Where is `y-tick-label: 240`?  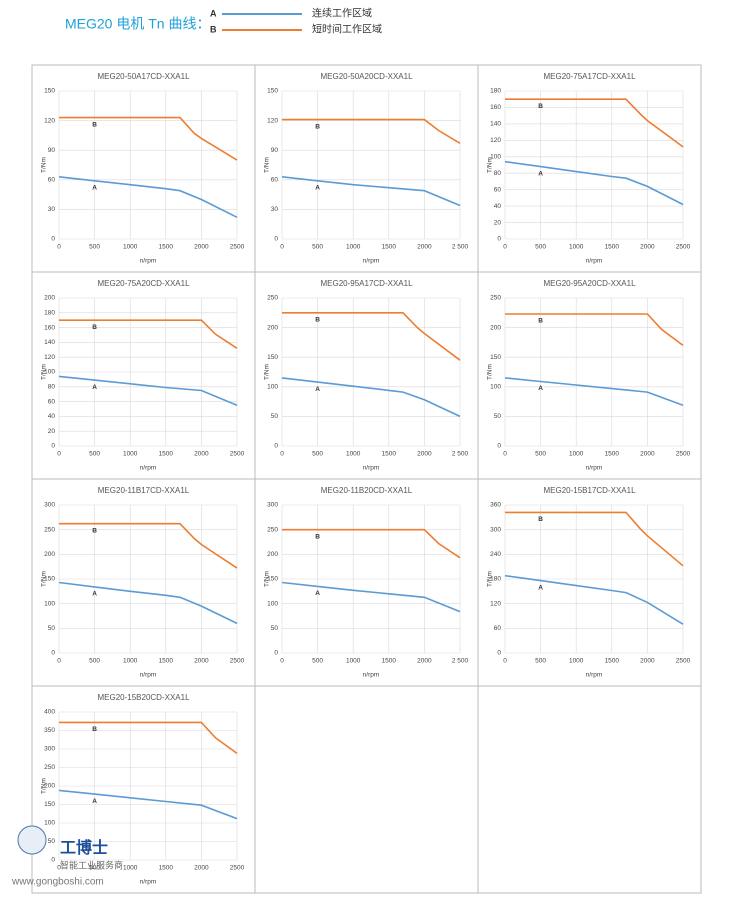
y-tick-label: 240 is located at coordinates (495, 554).